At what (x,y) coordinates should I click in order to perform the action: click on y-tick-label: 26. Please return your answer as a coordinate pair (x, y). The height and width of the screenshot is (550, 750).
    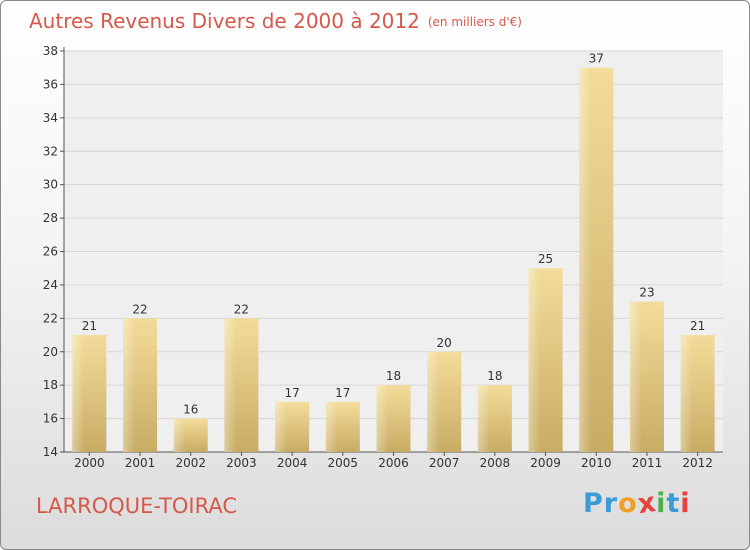
    Looking at the image, I should click on (50, 252).